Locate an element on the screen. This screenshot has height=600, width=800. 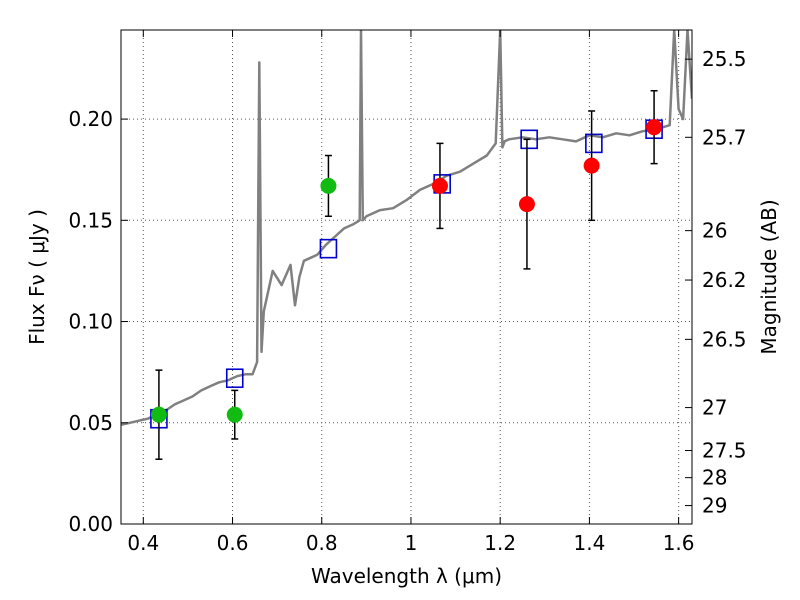
y-tick-label: 0.10 is located at coordinates (90, 322).